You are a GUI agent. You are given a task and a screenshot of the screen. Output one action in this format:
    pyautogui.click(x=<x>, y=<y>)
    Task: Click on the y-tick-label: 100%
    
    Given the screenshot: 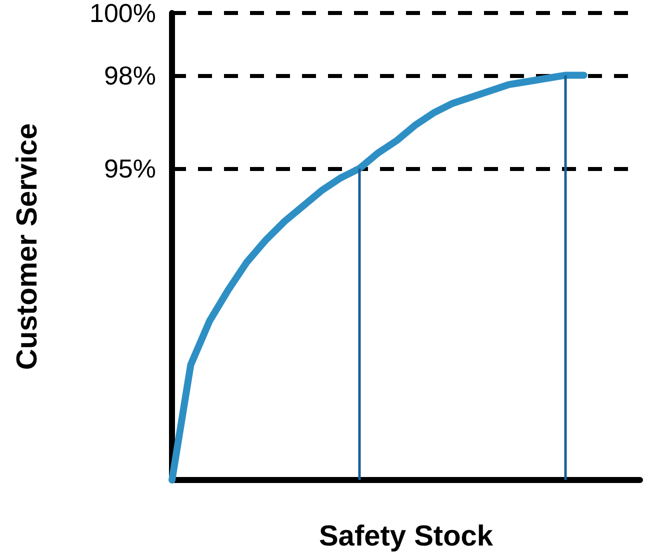 What is the action you would take?
    pyautogui.click(x=123, y=14)
    